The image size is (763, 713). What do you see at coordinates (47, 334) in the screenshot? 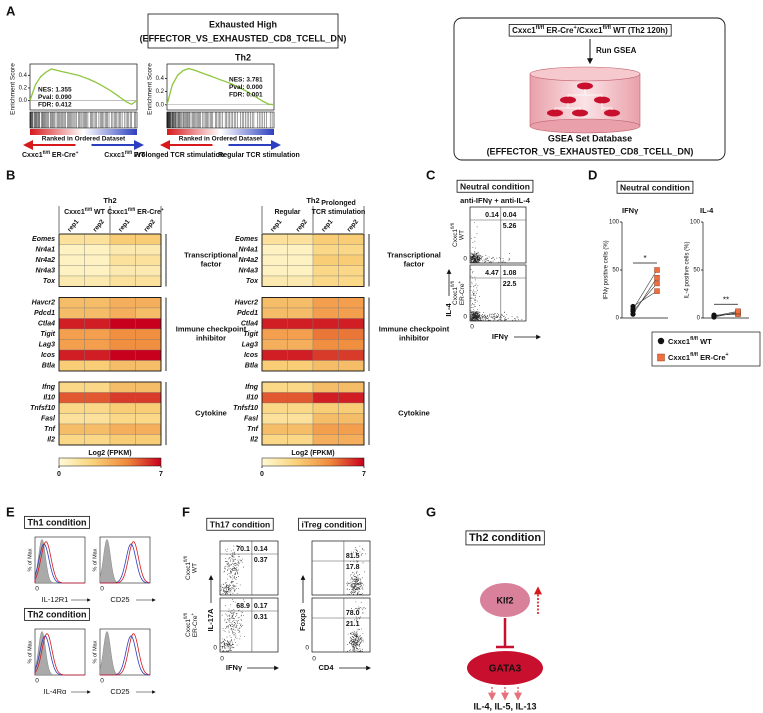
I see `gene-label: Tigit` at bounding box center [47, 334].